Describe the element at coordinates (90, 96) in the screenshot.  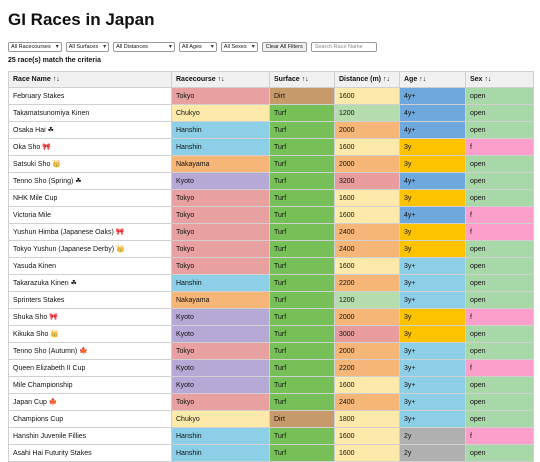
I see `race-name-cell: February Stakes` at that location.